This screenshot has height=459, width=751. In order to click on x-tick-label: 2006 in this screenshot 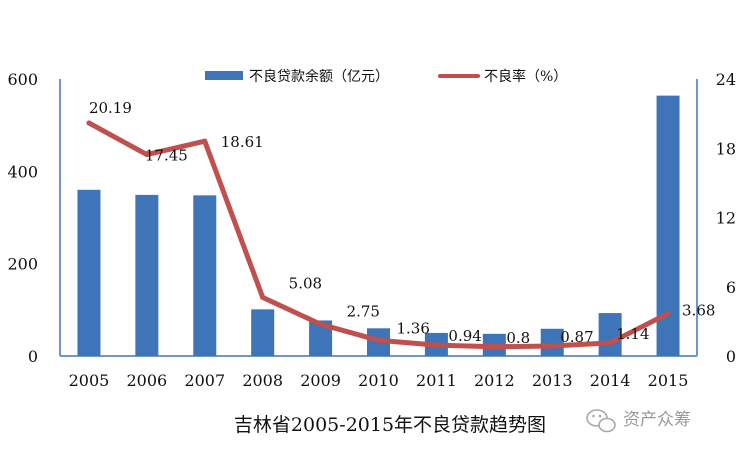, I will do `click(147, 380)`.